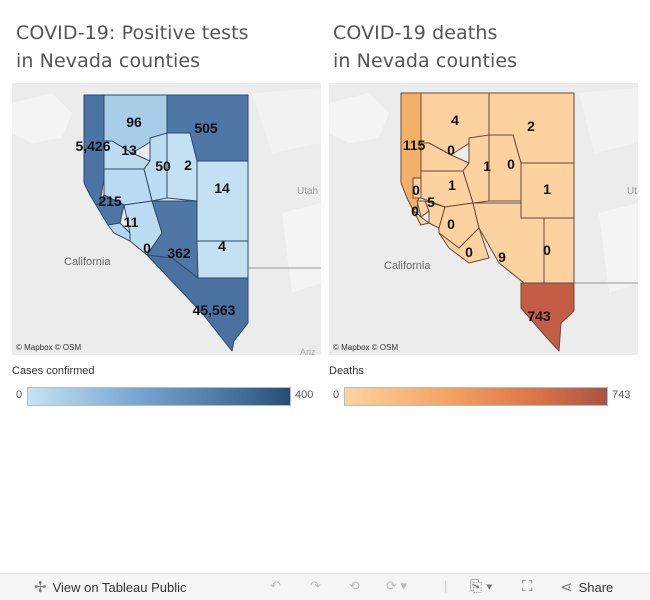  I want to click on view-on-tableau-link: ✢ View on Tableau Public, so click(110, 587).